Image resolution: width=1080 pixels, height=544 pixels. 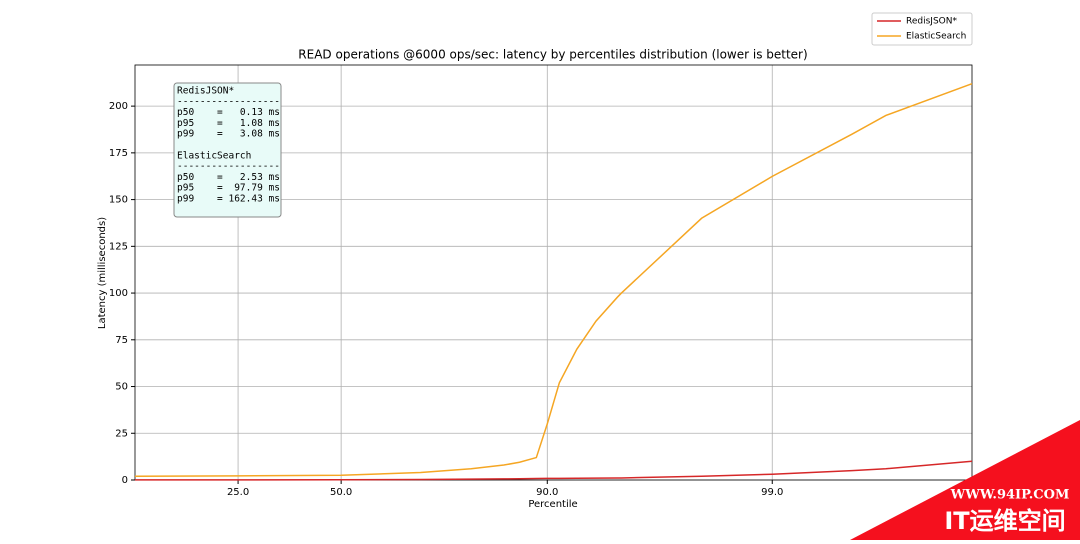 I want to click on y-tick-label: 125, so click(x=118, y=246).